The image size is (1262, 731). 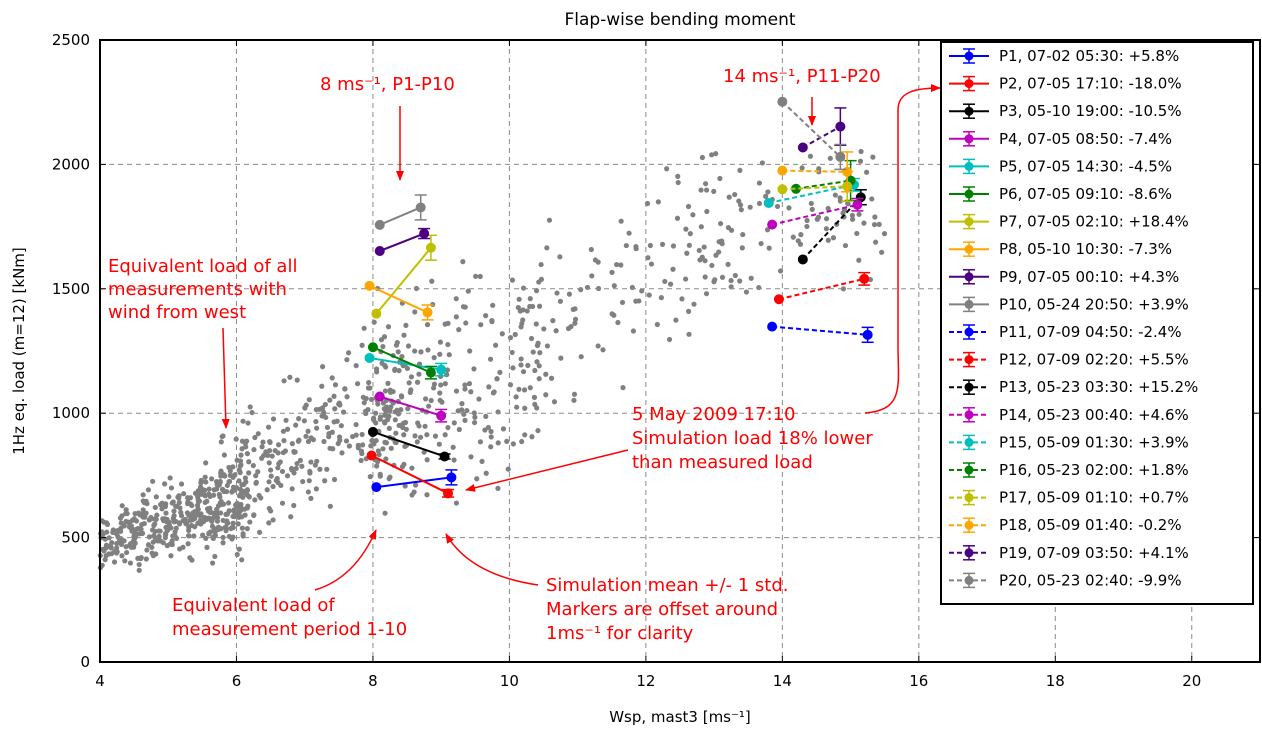 What do you see at coordinates (1191, 681) in the screenshot?
I see `x-tick-label: 20` at bounding box center [1191, 681].